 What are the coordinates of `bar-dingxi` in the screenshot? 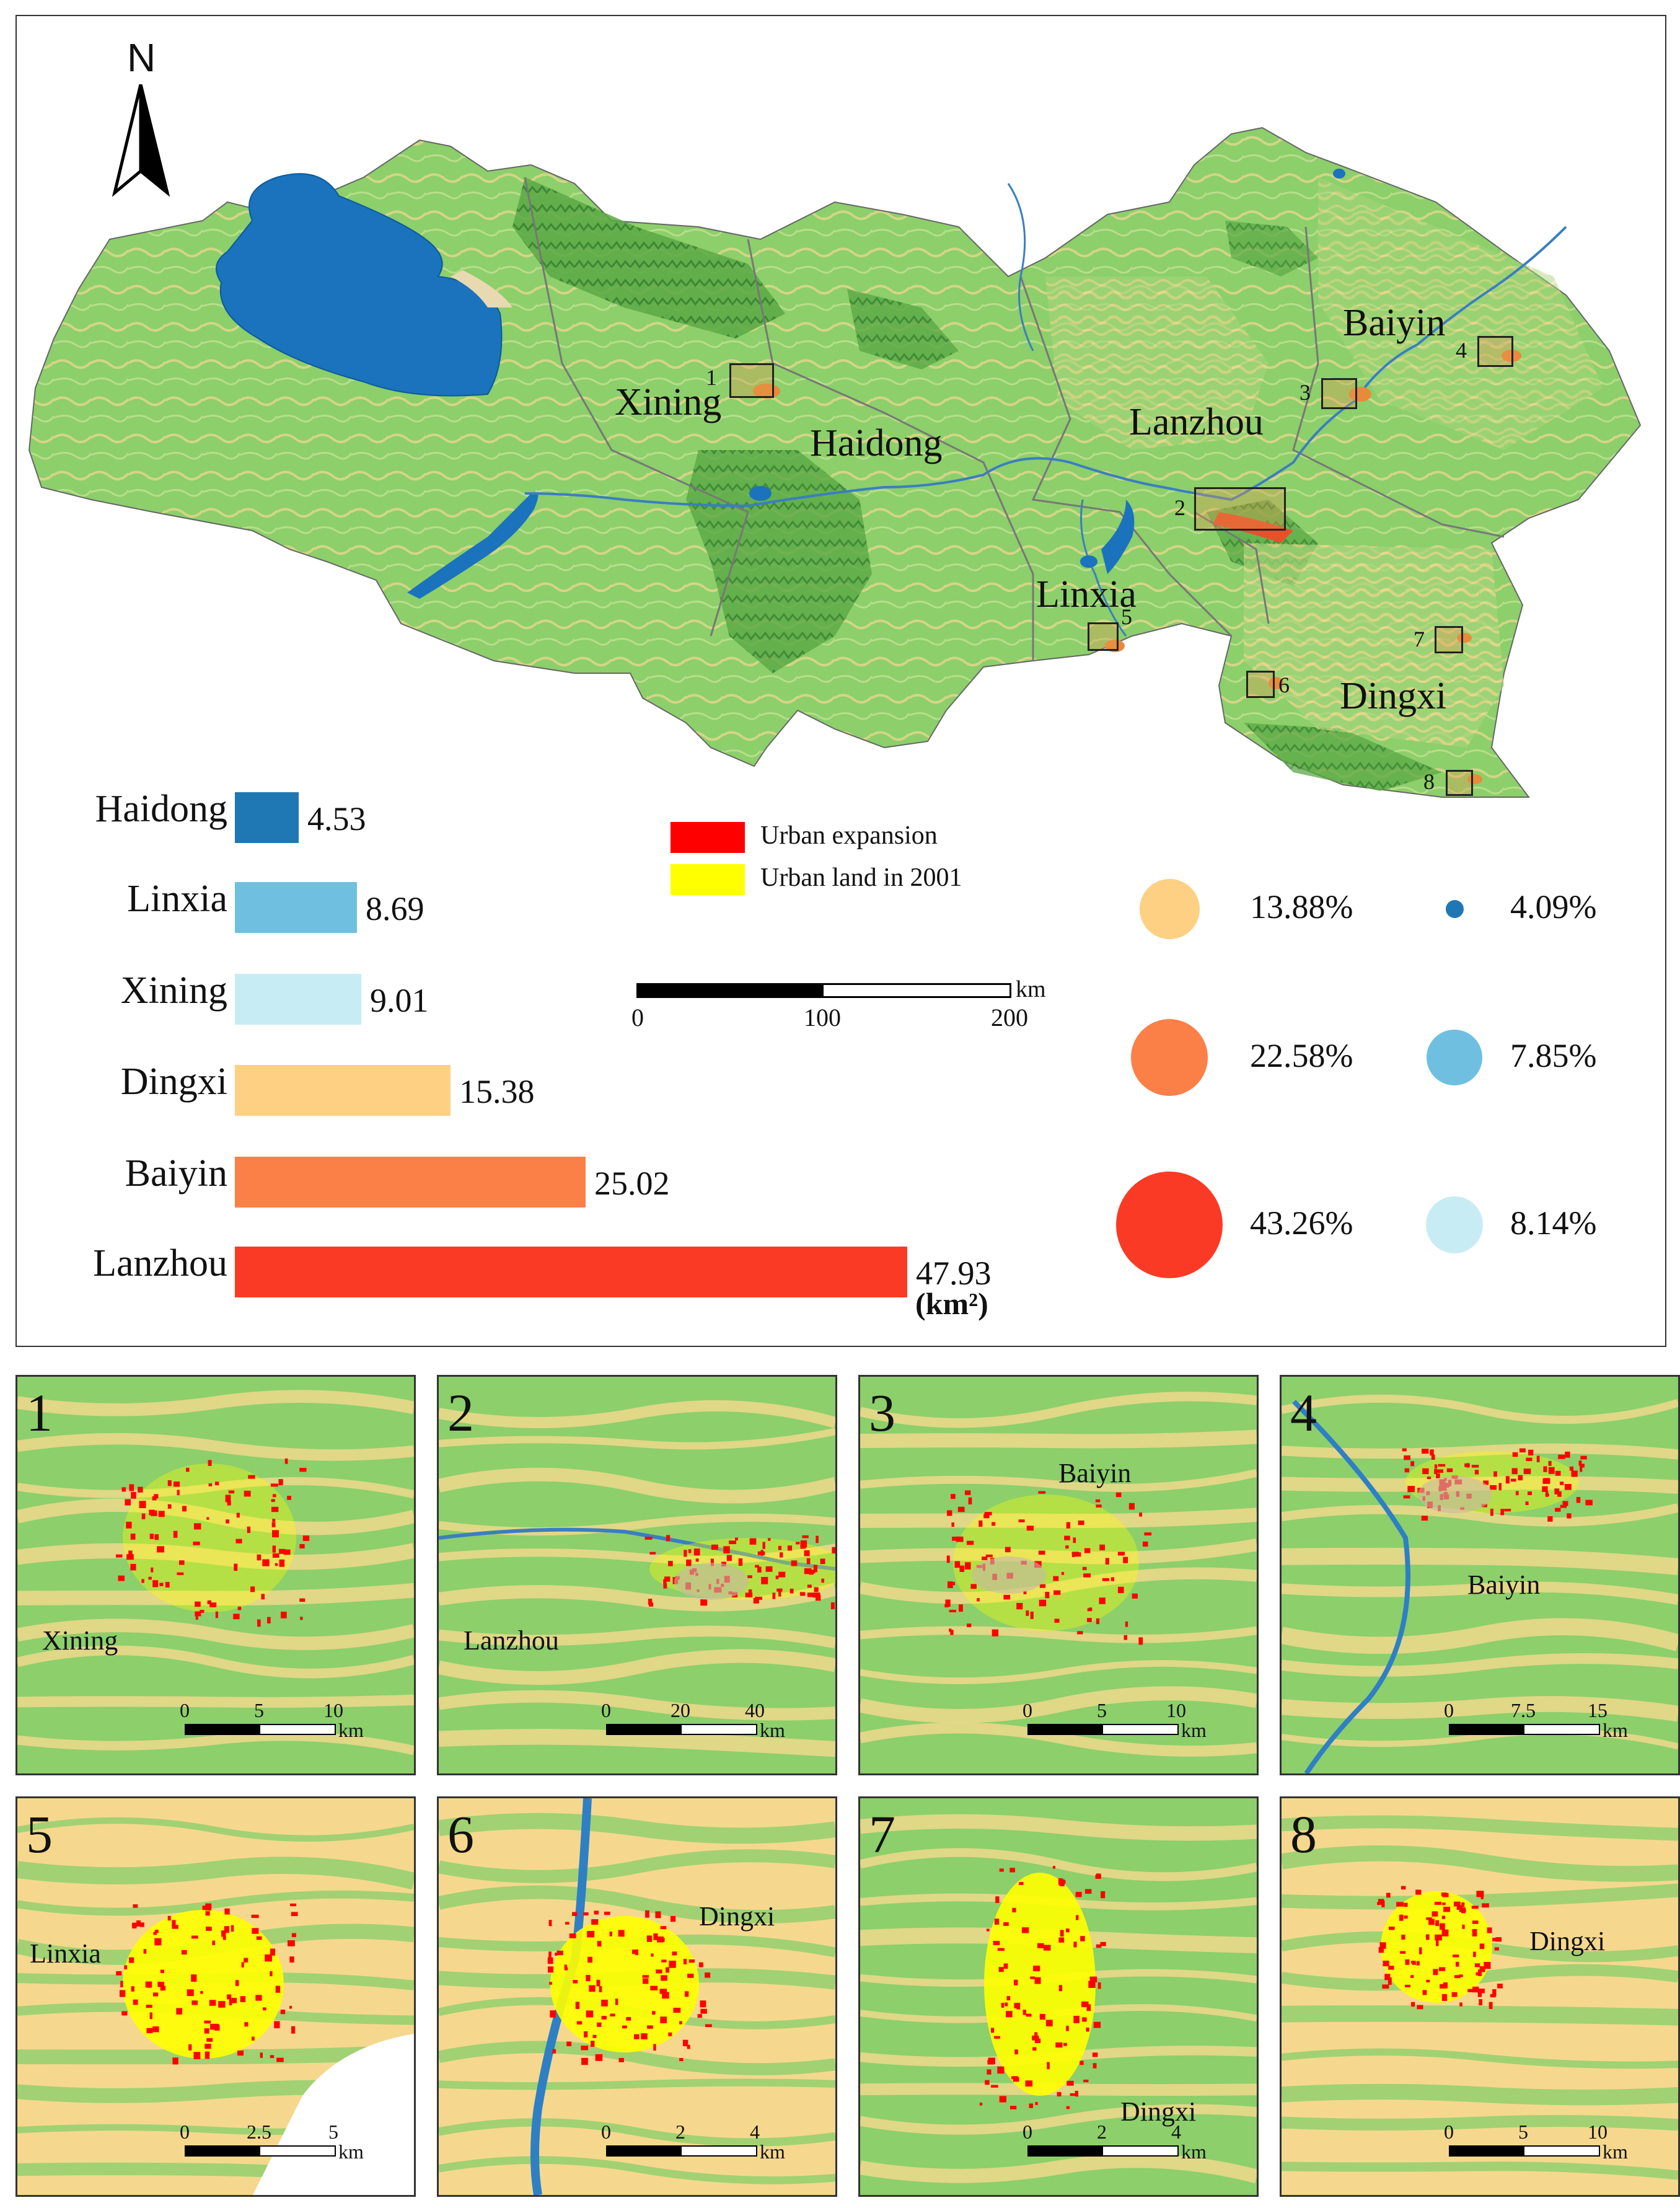 It's located at (343, 1090).